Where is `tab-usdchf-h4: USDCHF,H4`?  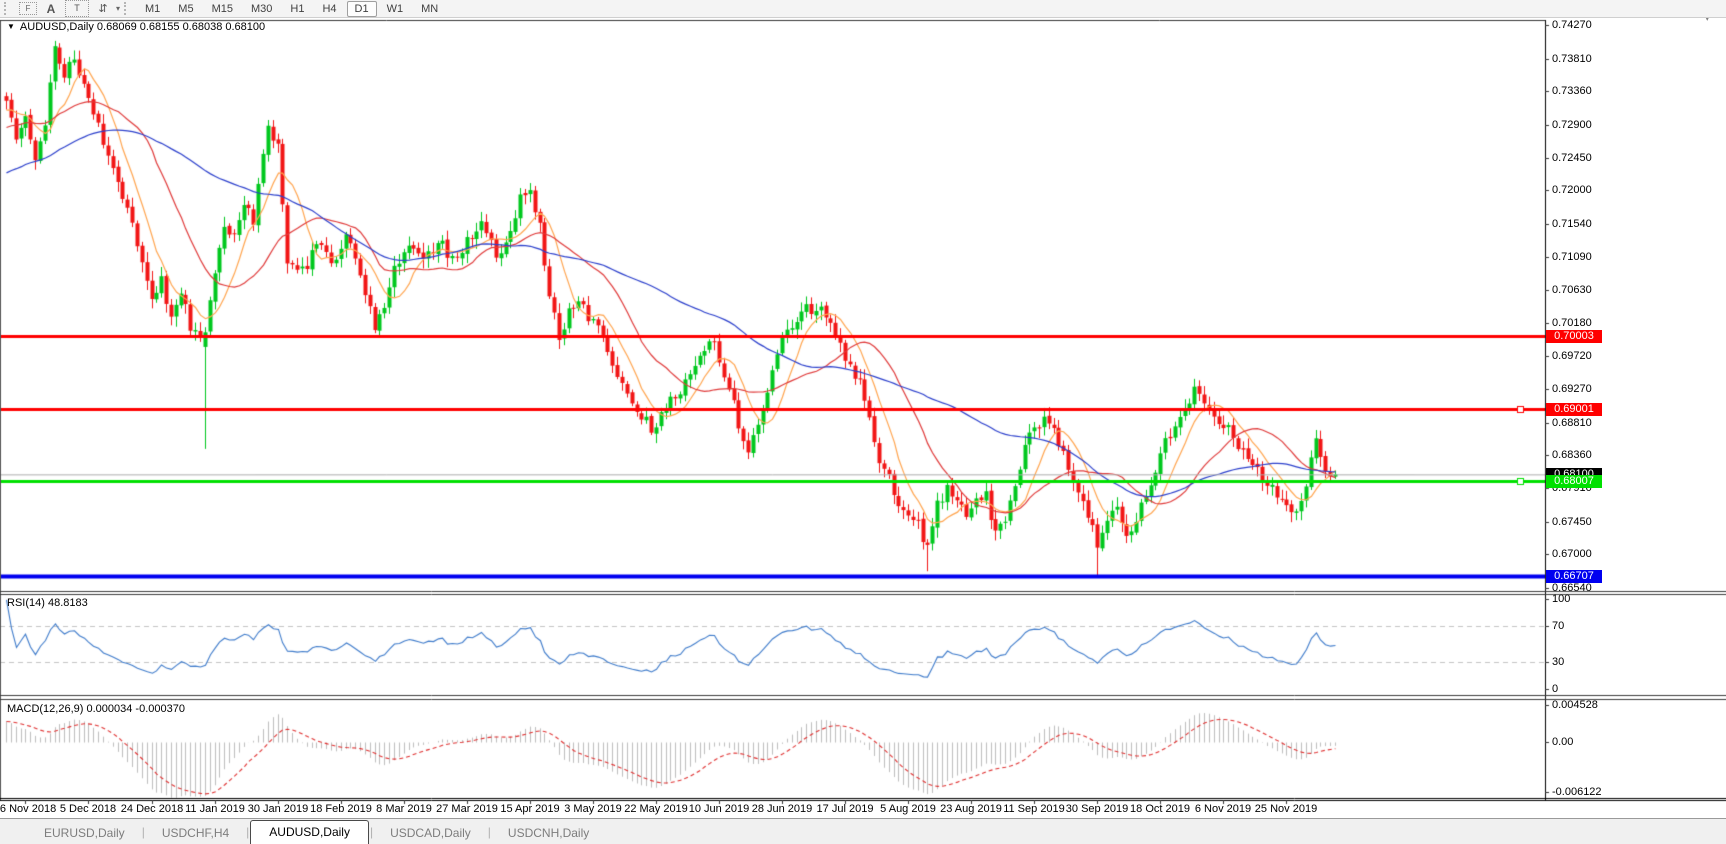
tab-usdchf-h4: USDCHF,H4 is located at coordinates (195, 833).